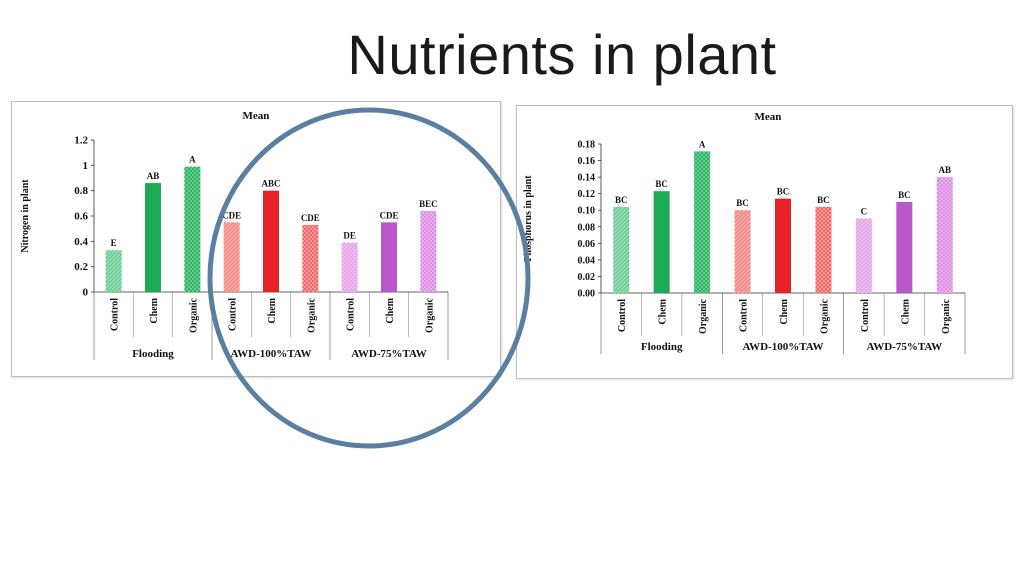  Describe the element at coordinates (81, 141) in the screenshot. I see `y-tick-label: 1.2` at that location.